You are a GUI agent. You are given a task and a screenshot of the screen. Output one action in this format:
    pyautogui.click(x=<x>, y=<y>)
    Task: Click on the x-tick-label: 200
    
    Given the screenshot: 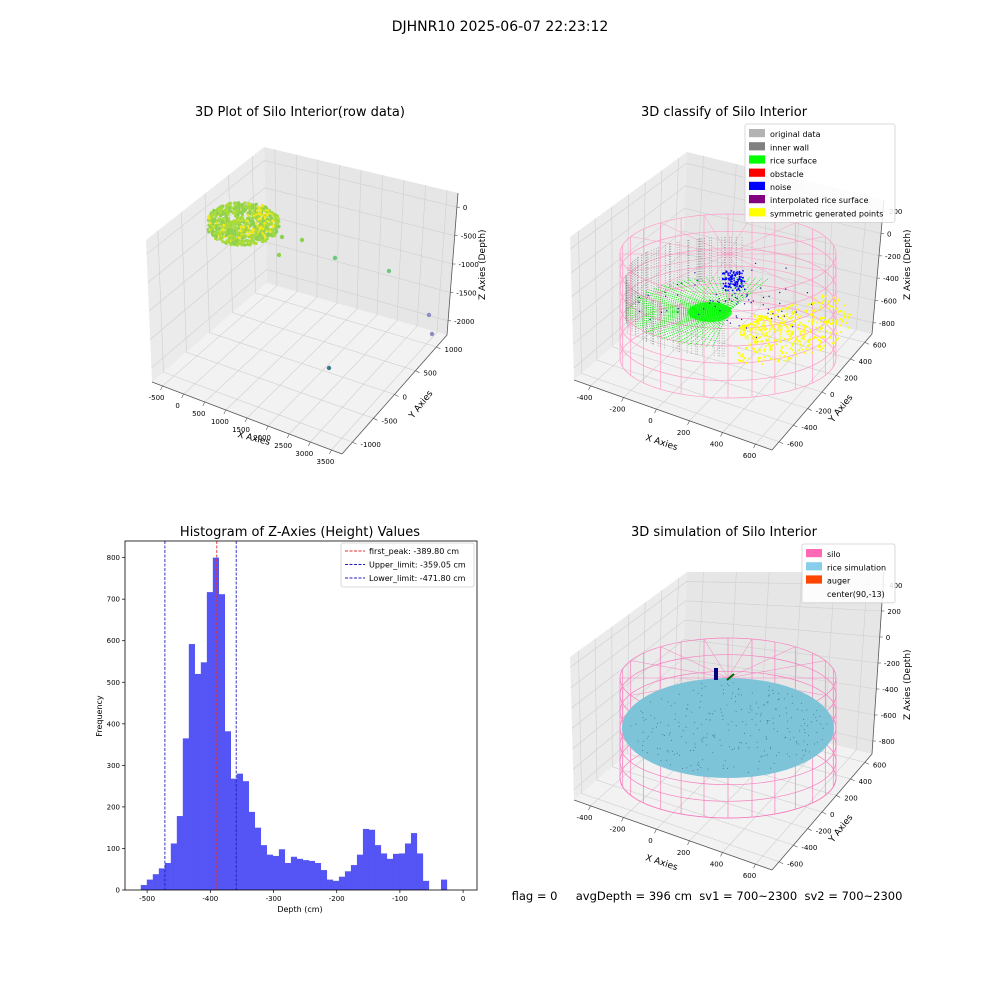 What is the action you would take?
    pyautogui.click(x=683, y=433)
    